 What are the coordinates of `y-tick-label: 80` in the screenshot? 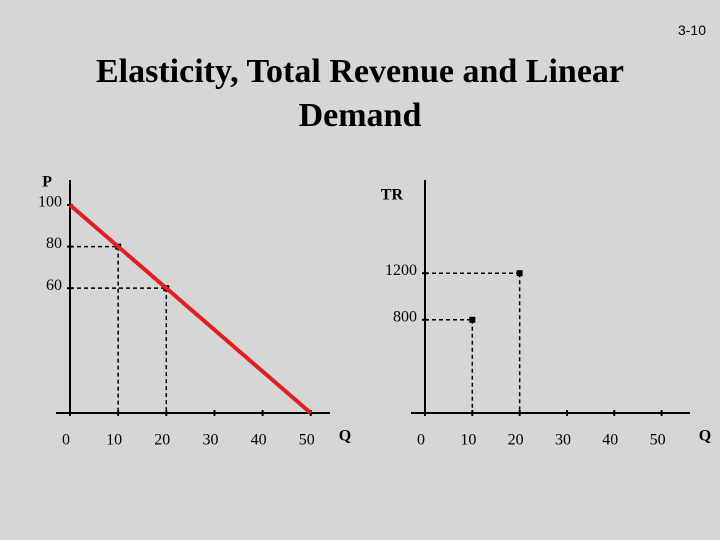 It's located at (54, 243).